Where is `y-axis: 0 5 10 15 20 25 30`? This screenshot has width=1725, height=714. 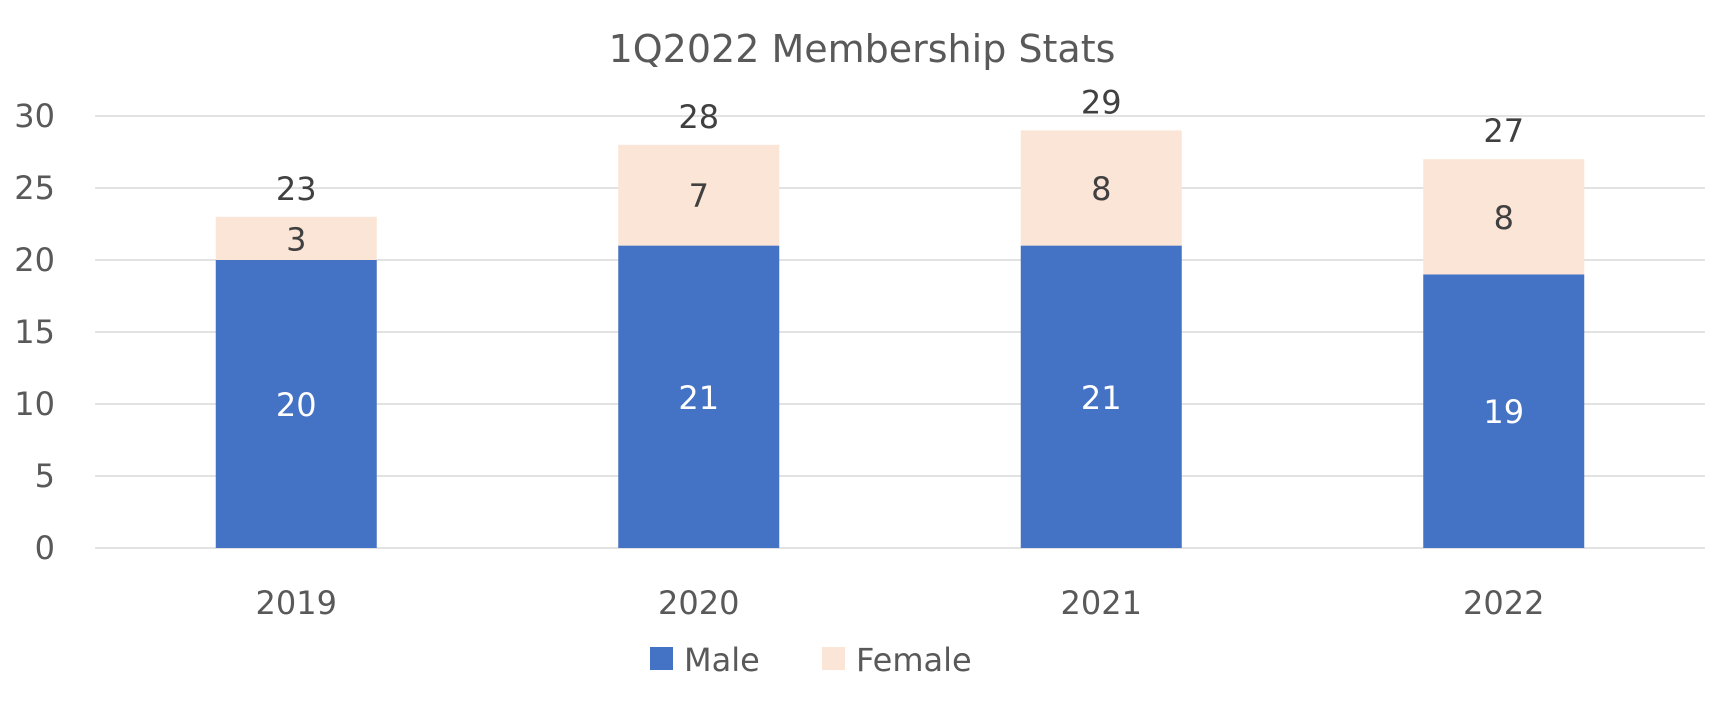 y-axis: 0 5 10 15 20 25 30 is located at coordinates (34, 332).